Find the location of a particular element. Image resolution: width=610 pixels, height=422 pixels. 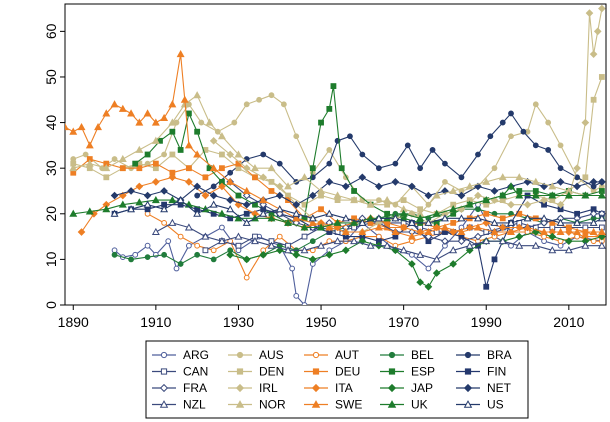

legend-marker-jap is located at coordinates (392, 388).